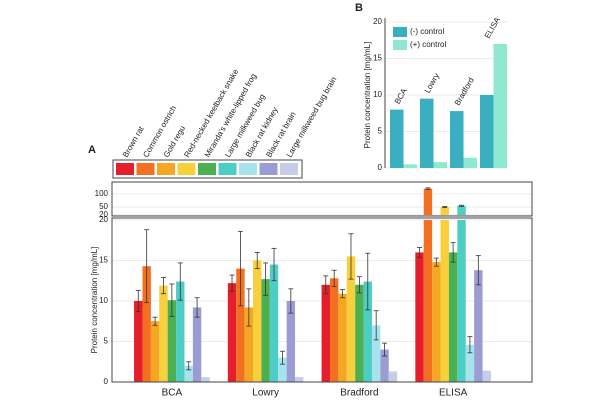 This screenshot has height=400, width=600. Describe the element at coordinates (427, 31) in the screenshot. I see `legend-label: (-) control` at that location.